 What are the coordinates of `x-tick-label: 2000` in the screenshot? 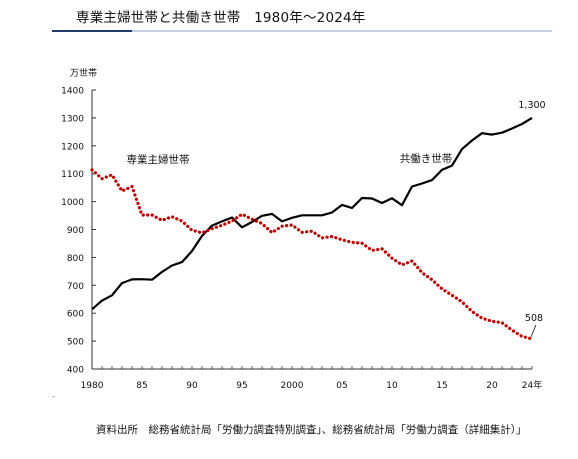 It's located at (292, 386).